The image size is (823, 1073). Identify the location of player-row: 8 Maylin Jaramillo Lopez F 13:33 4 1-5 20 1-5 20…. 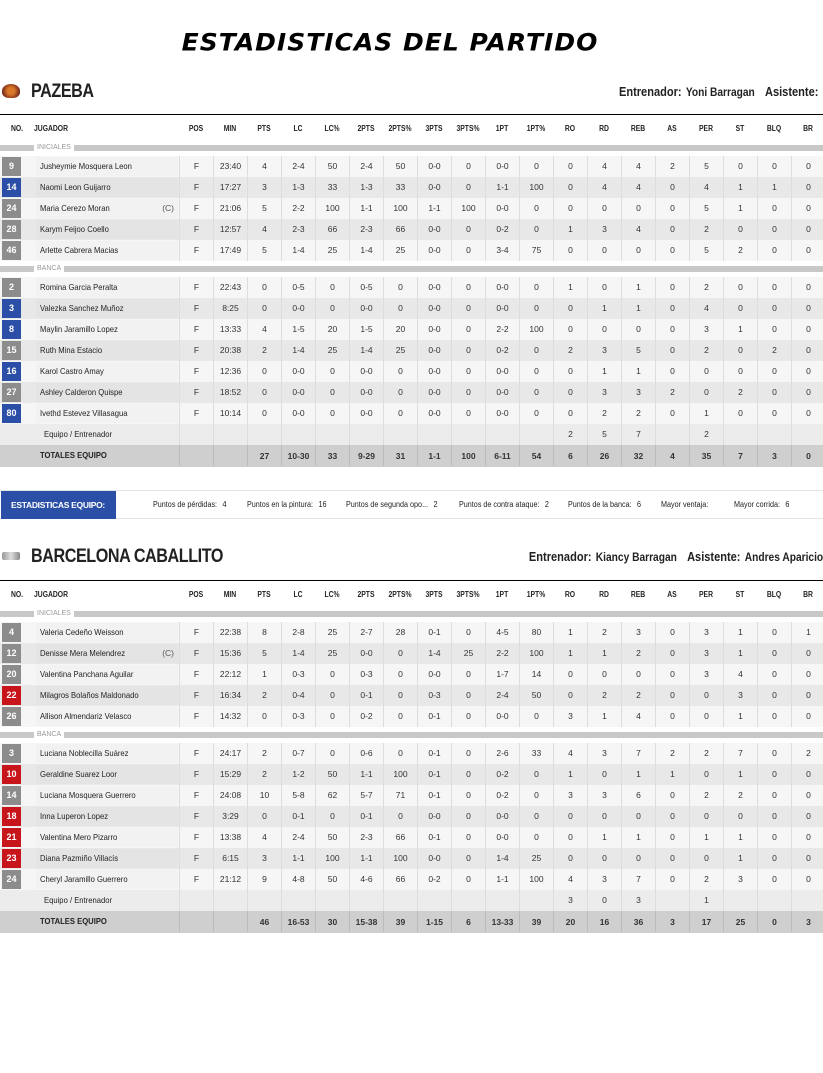
(411, 329).